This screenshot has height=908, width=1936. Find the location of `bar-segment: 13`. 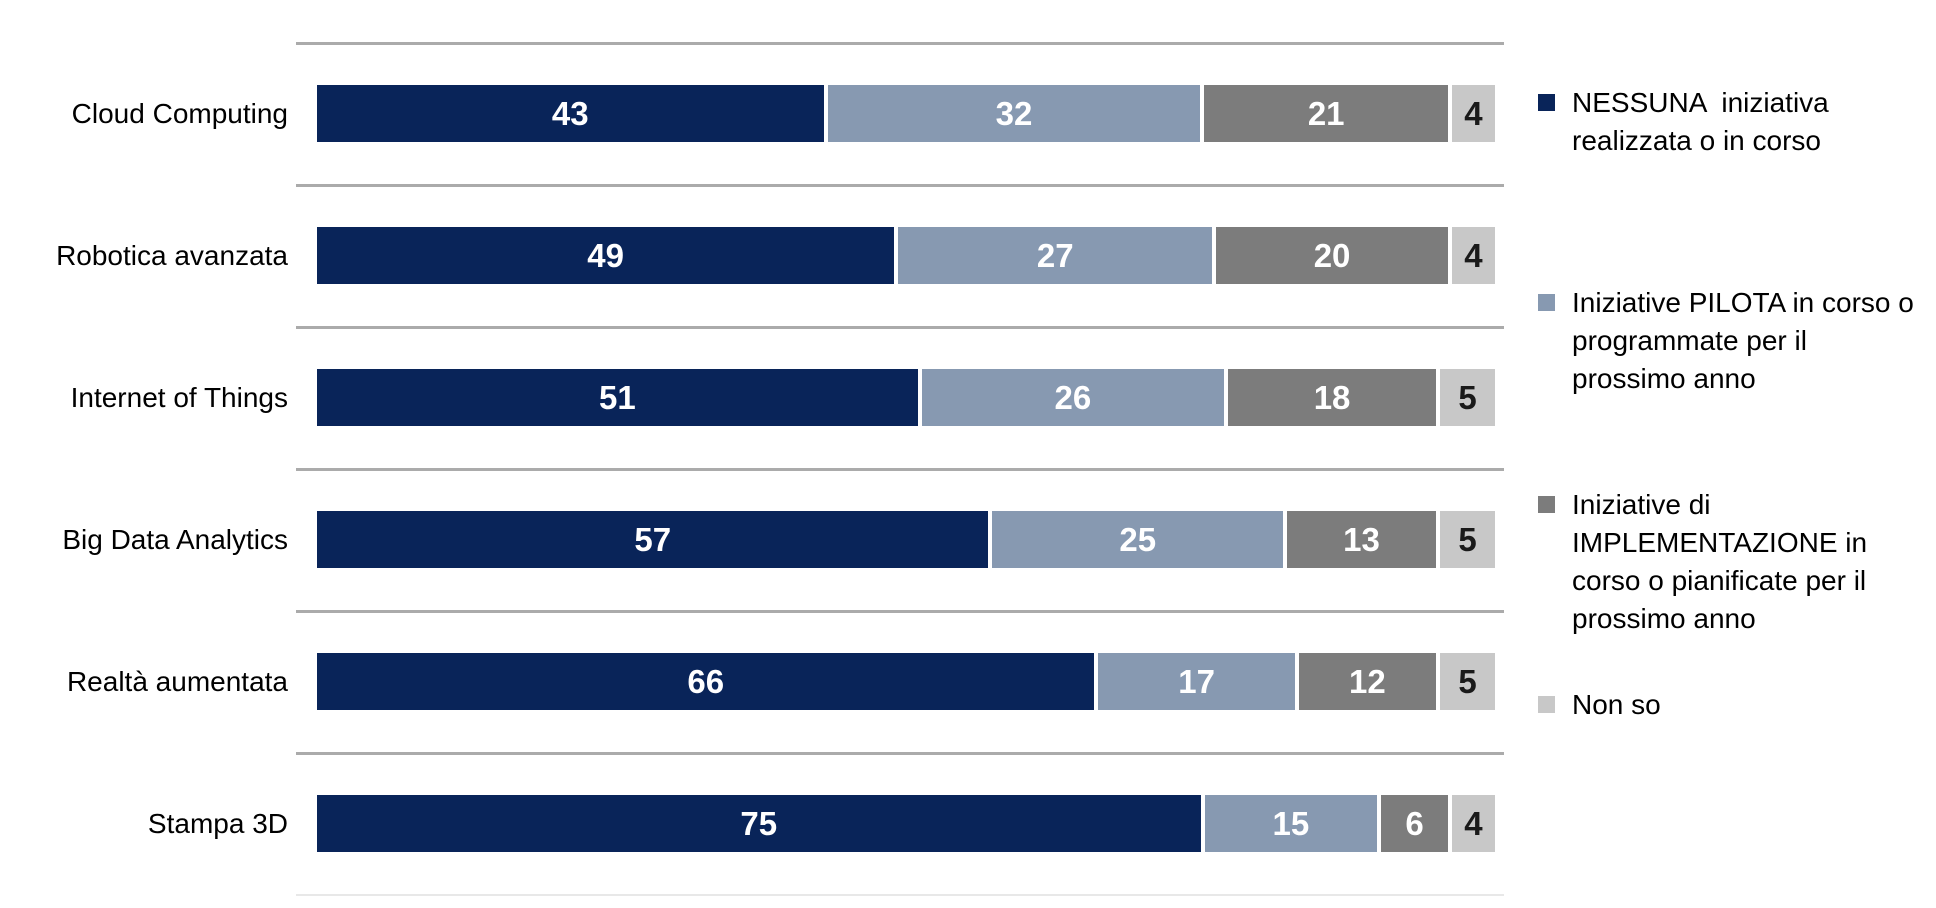

bar-segment: 13 is located at coordinates (1359, 539).